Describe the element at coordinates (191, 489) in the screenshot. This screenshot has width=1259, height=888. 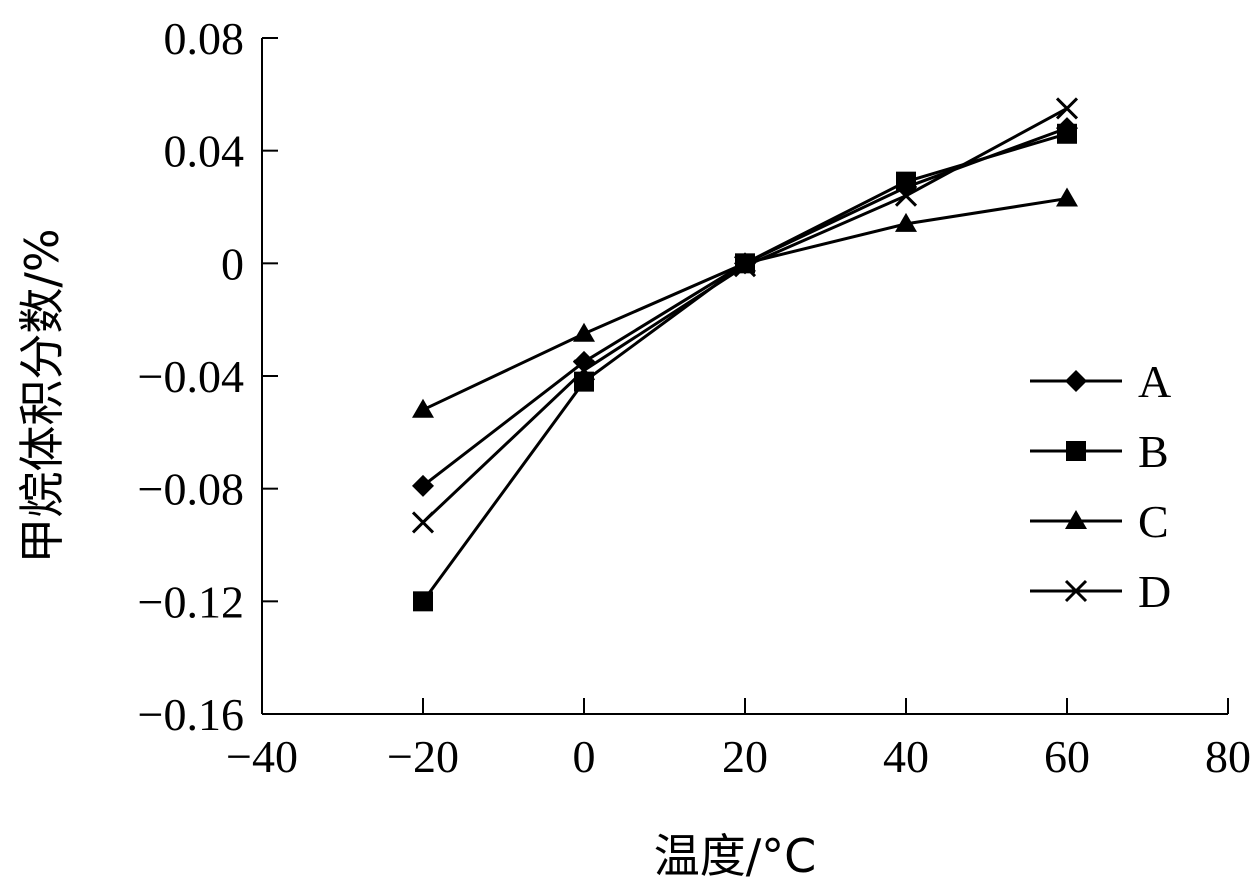
I see `y-tick-label: −0.08` at that location.